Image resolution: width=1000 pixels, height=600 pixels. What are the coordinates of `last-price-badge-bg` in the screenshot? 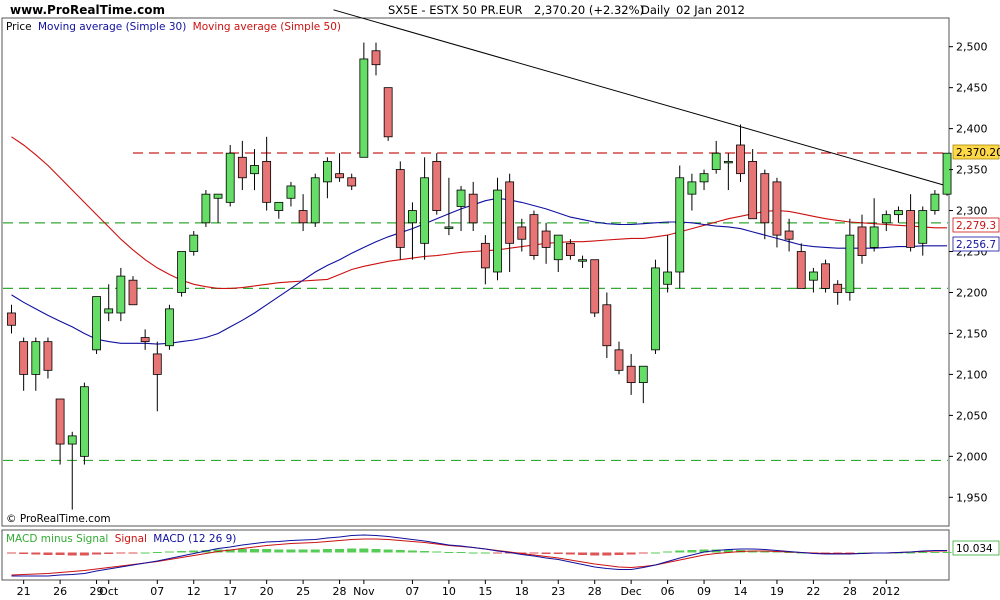 It's located at (976, 152).